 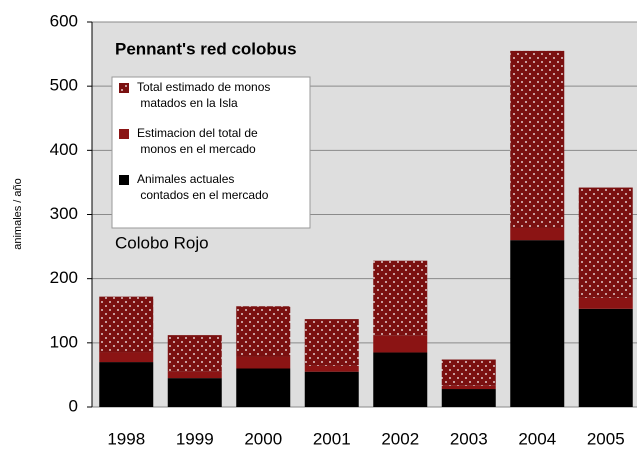 I want to click on y-tick-label: 500, so click(x=64, y=85).